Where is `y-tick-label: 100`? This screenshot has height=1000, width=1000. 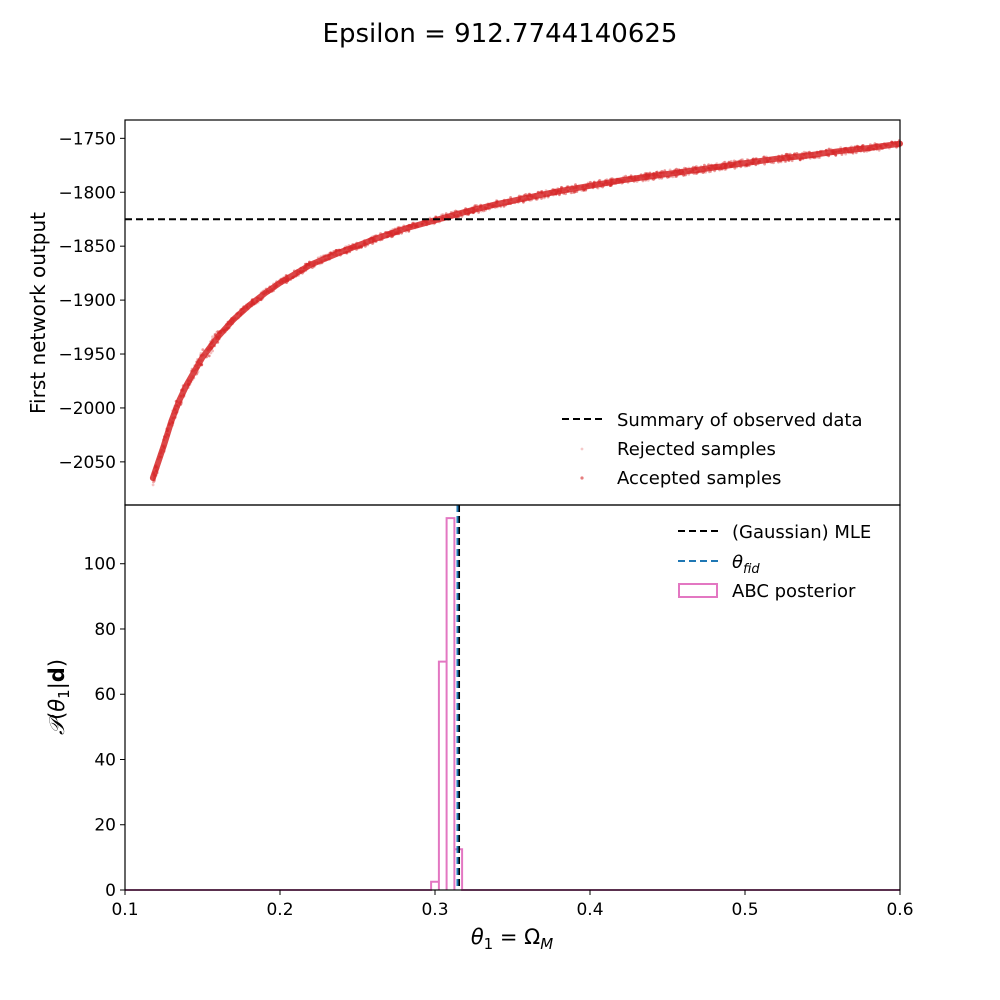 y-tick-label: 100 is located at coordinates (100, 565).